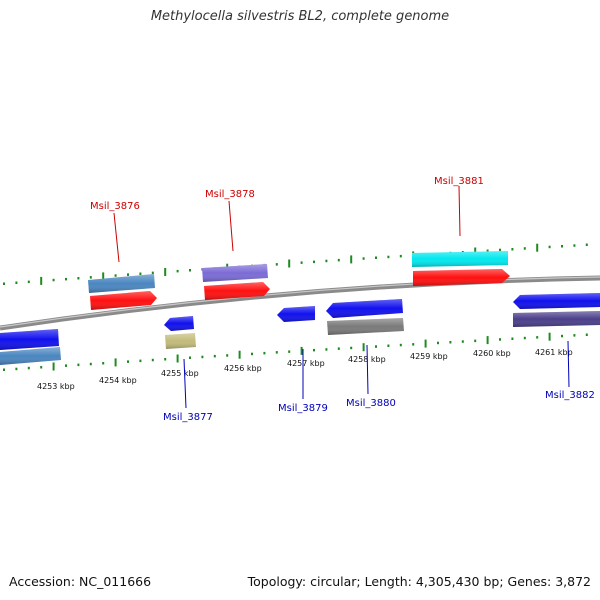  Describe the element at coordinates (371, 403) in the screenshot. I see `gene-label: Msil_3880` at that location.